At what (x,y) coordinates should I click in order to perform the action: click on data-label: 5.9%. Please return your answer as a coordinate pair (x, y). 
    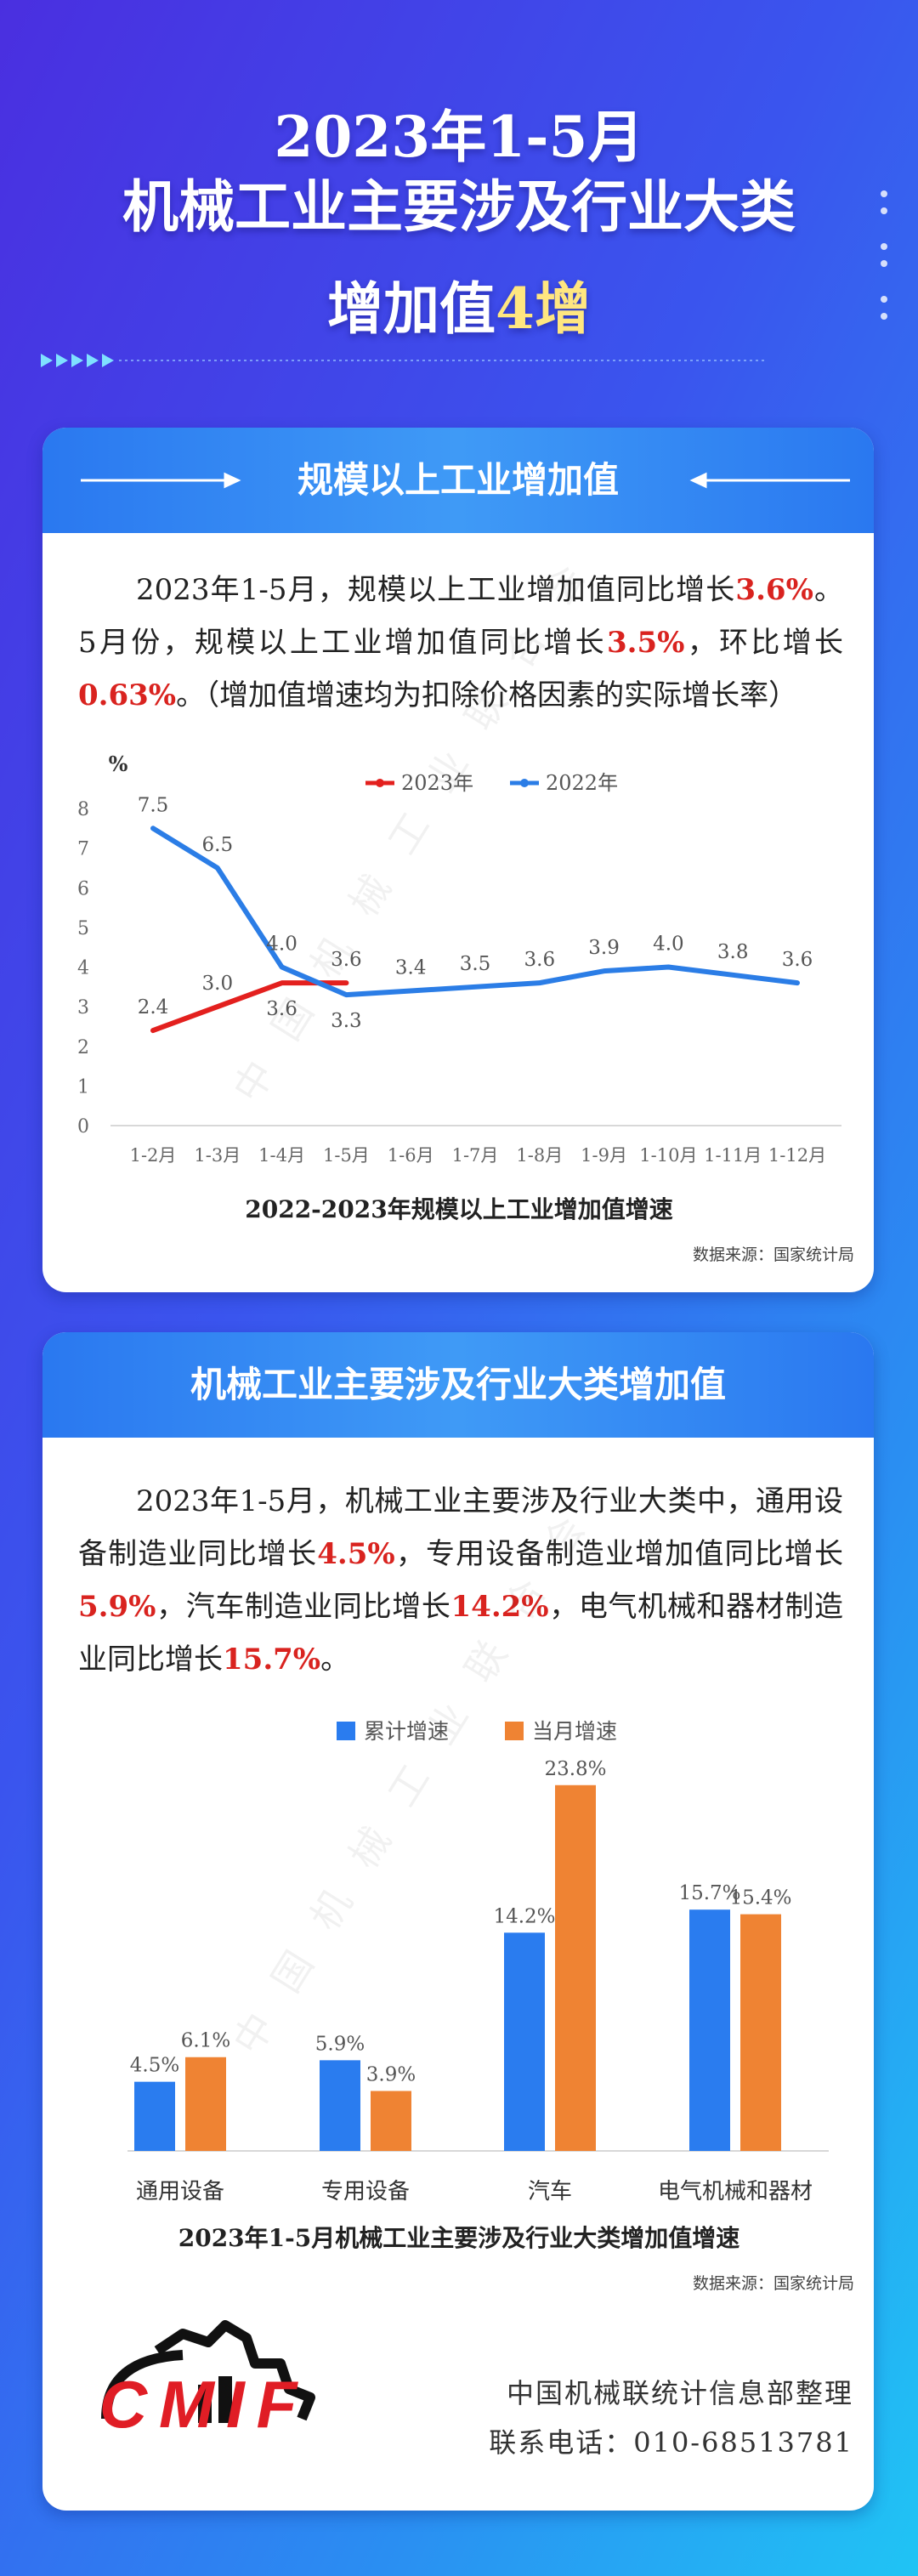
    Looking at the image, I should click on (340, 2044).